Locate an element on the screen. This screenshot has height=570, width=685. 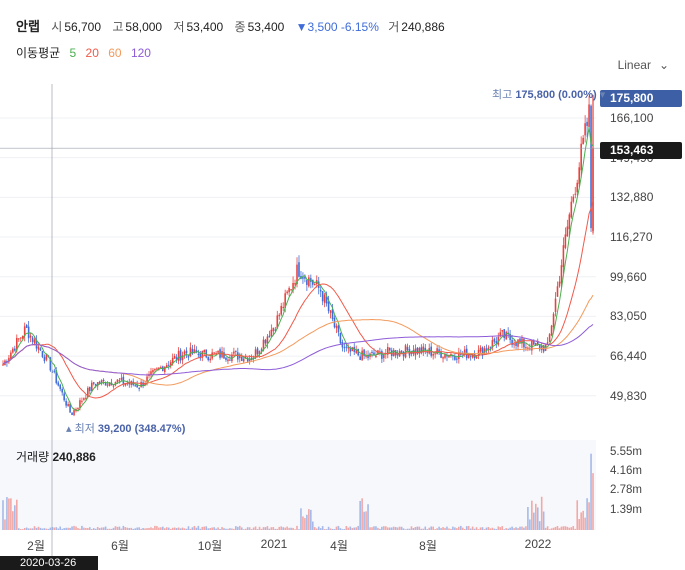
moving-average-legend: 이동평균 5 20 60 120 is located at coordinates (86, 52).